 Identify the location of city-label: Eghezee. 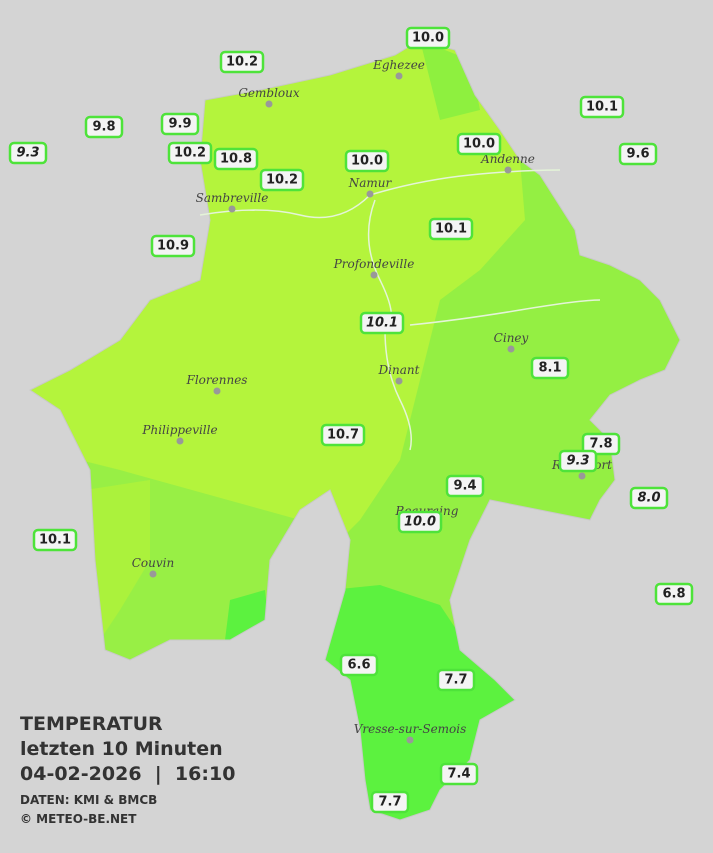
(398, 65).